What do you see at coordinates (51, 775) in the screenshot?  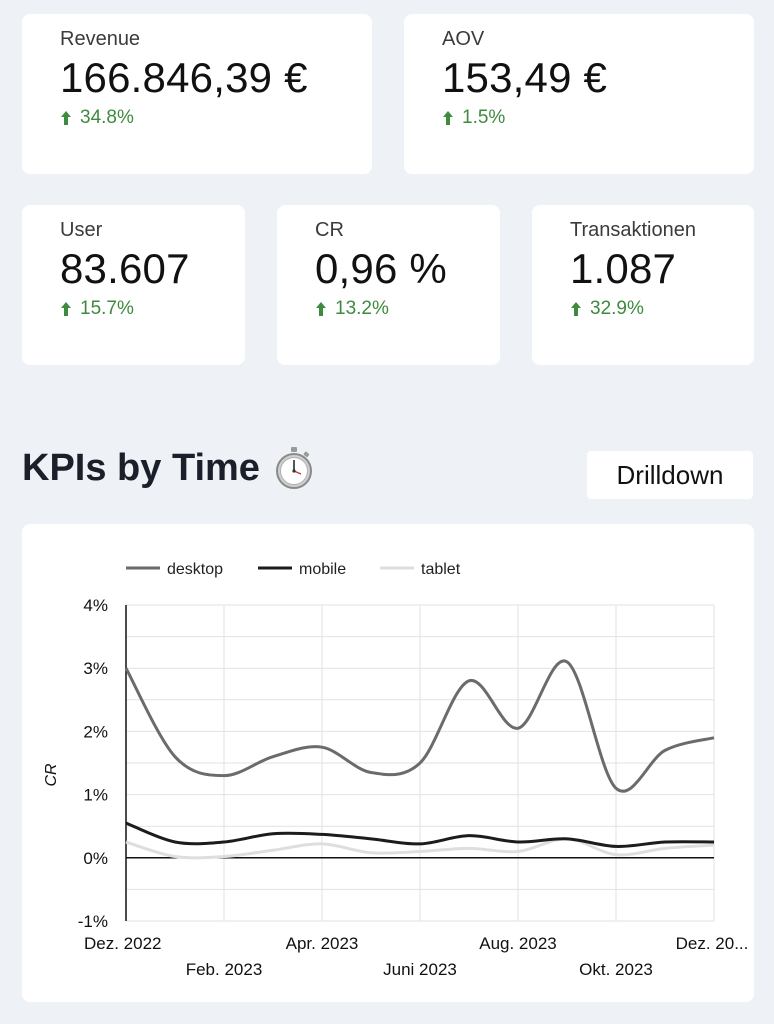 I see `y-axis-label: CR` at bounding box center [51, 775].